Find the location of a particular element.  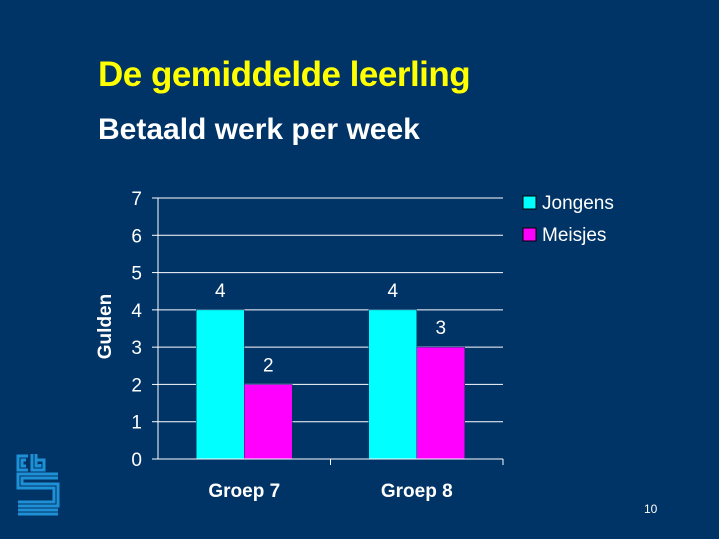

slide-subtitle: Betaald werk per week is located at coordinates (259, 129).